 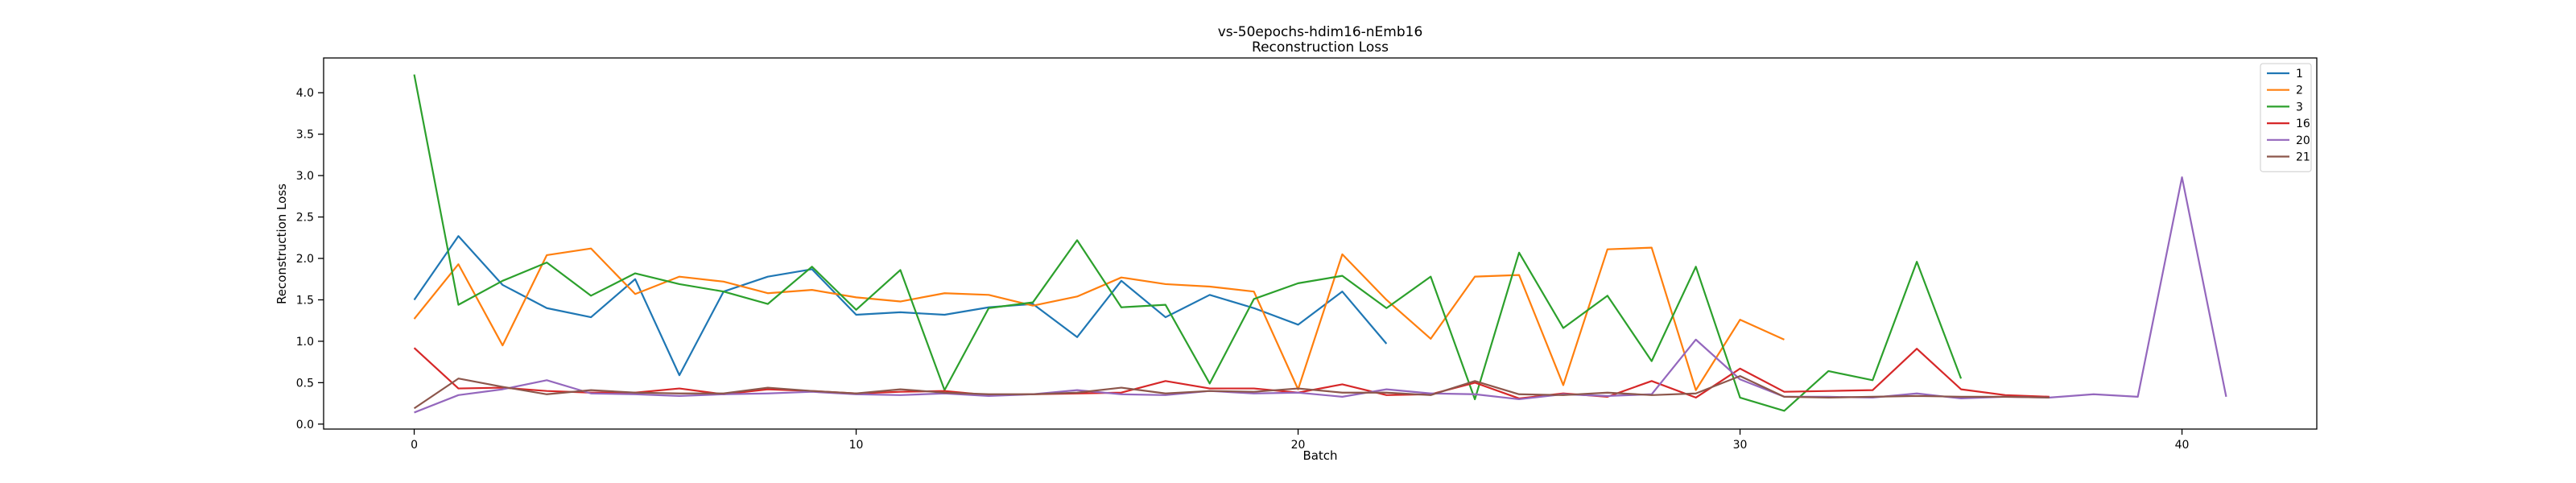 I want to click on y-tick-label: 3.0, so click(x=305, y=176).